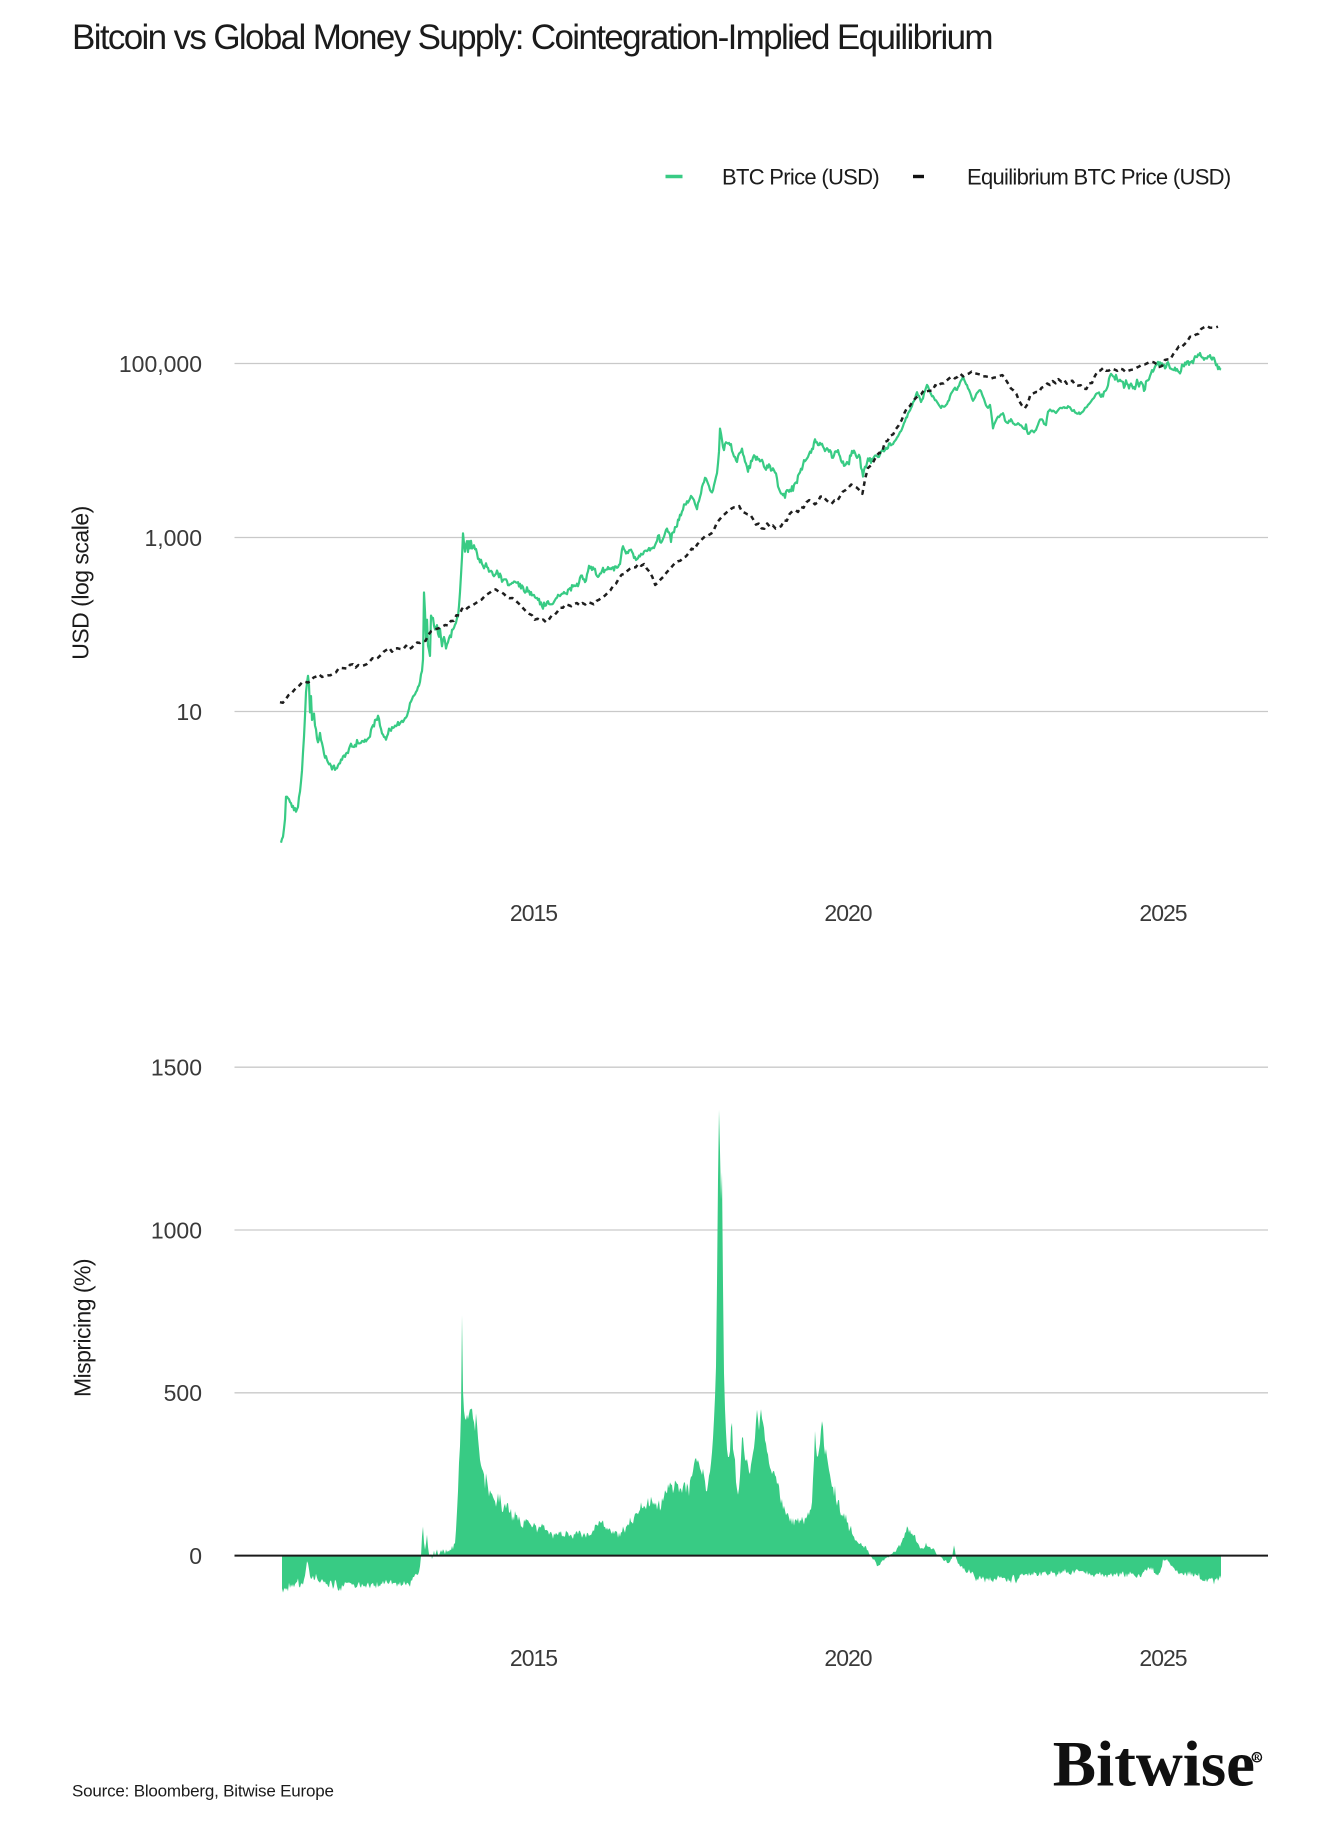 This screenshot has width=1342, height=1844. I want to click on svg-text: 100,000, so click(160, 364).